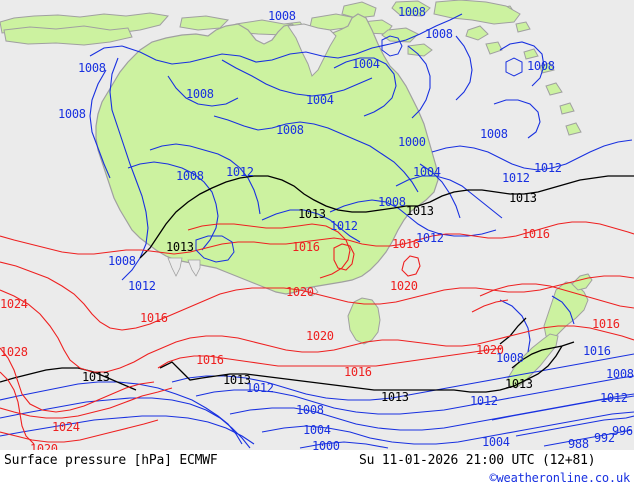  Describe the element at coordinates (111, 460) in the screenshot. I see `footer-title: Surface pressure [hPa] ECMWF` at that location.